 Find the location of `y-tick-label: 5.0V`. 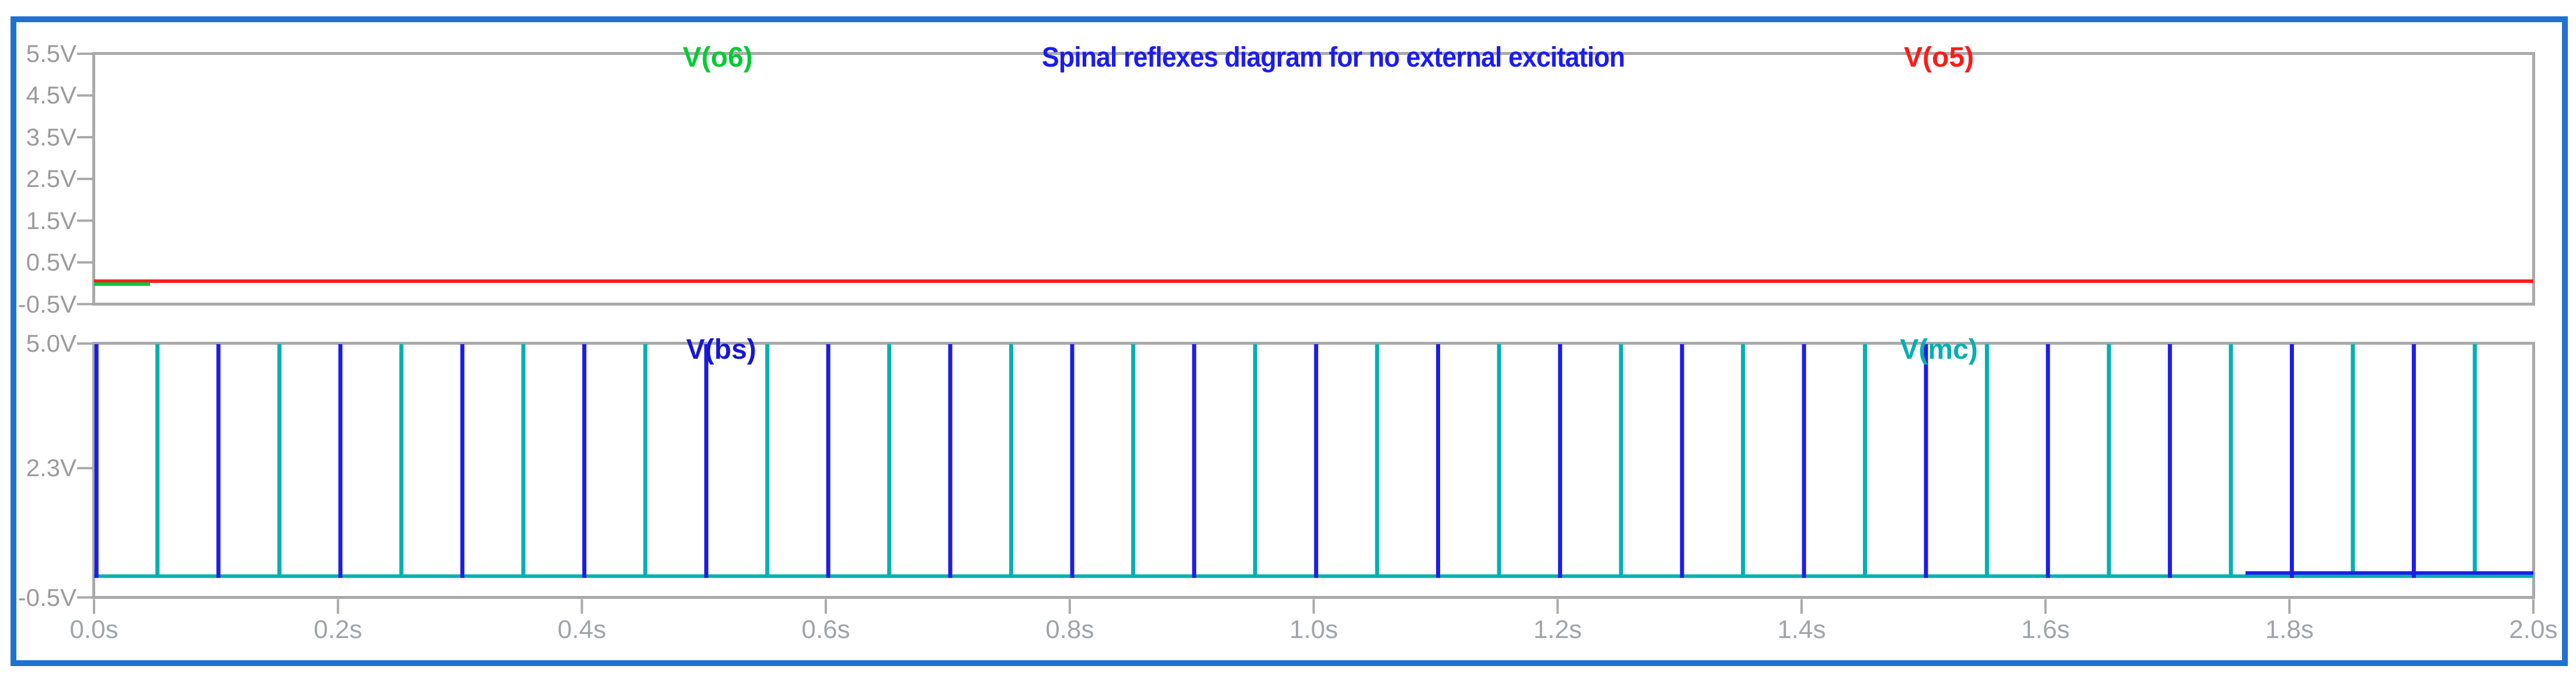

y-tick-label: 5.0V is located at coordinates (52, 343).